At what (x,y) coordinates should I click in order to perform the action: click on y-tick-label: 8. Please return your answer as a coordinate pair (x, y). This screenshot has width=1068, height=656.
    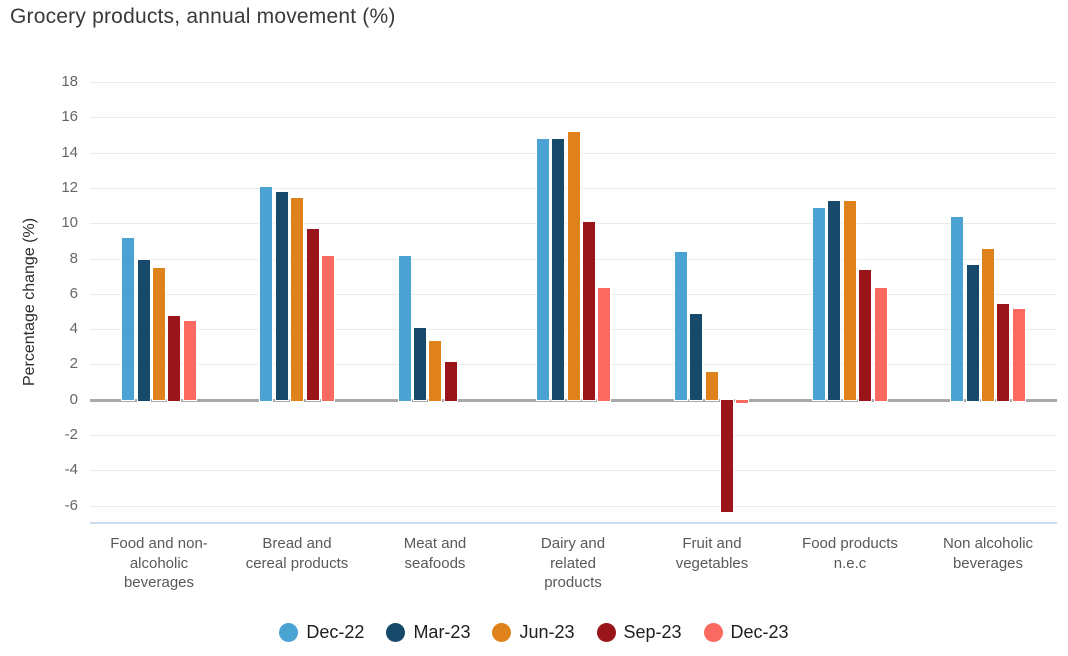
    Looking at the image, I should click on (73, 258).